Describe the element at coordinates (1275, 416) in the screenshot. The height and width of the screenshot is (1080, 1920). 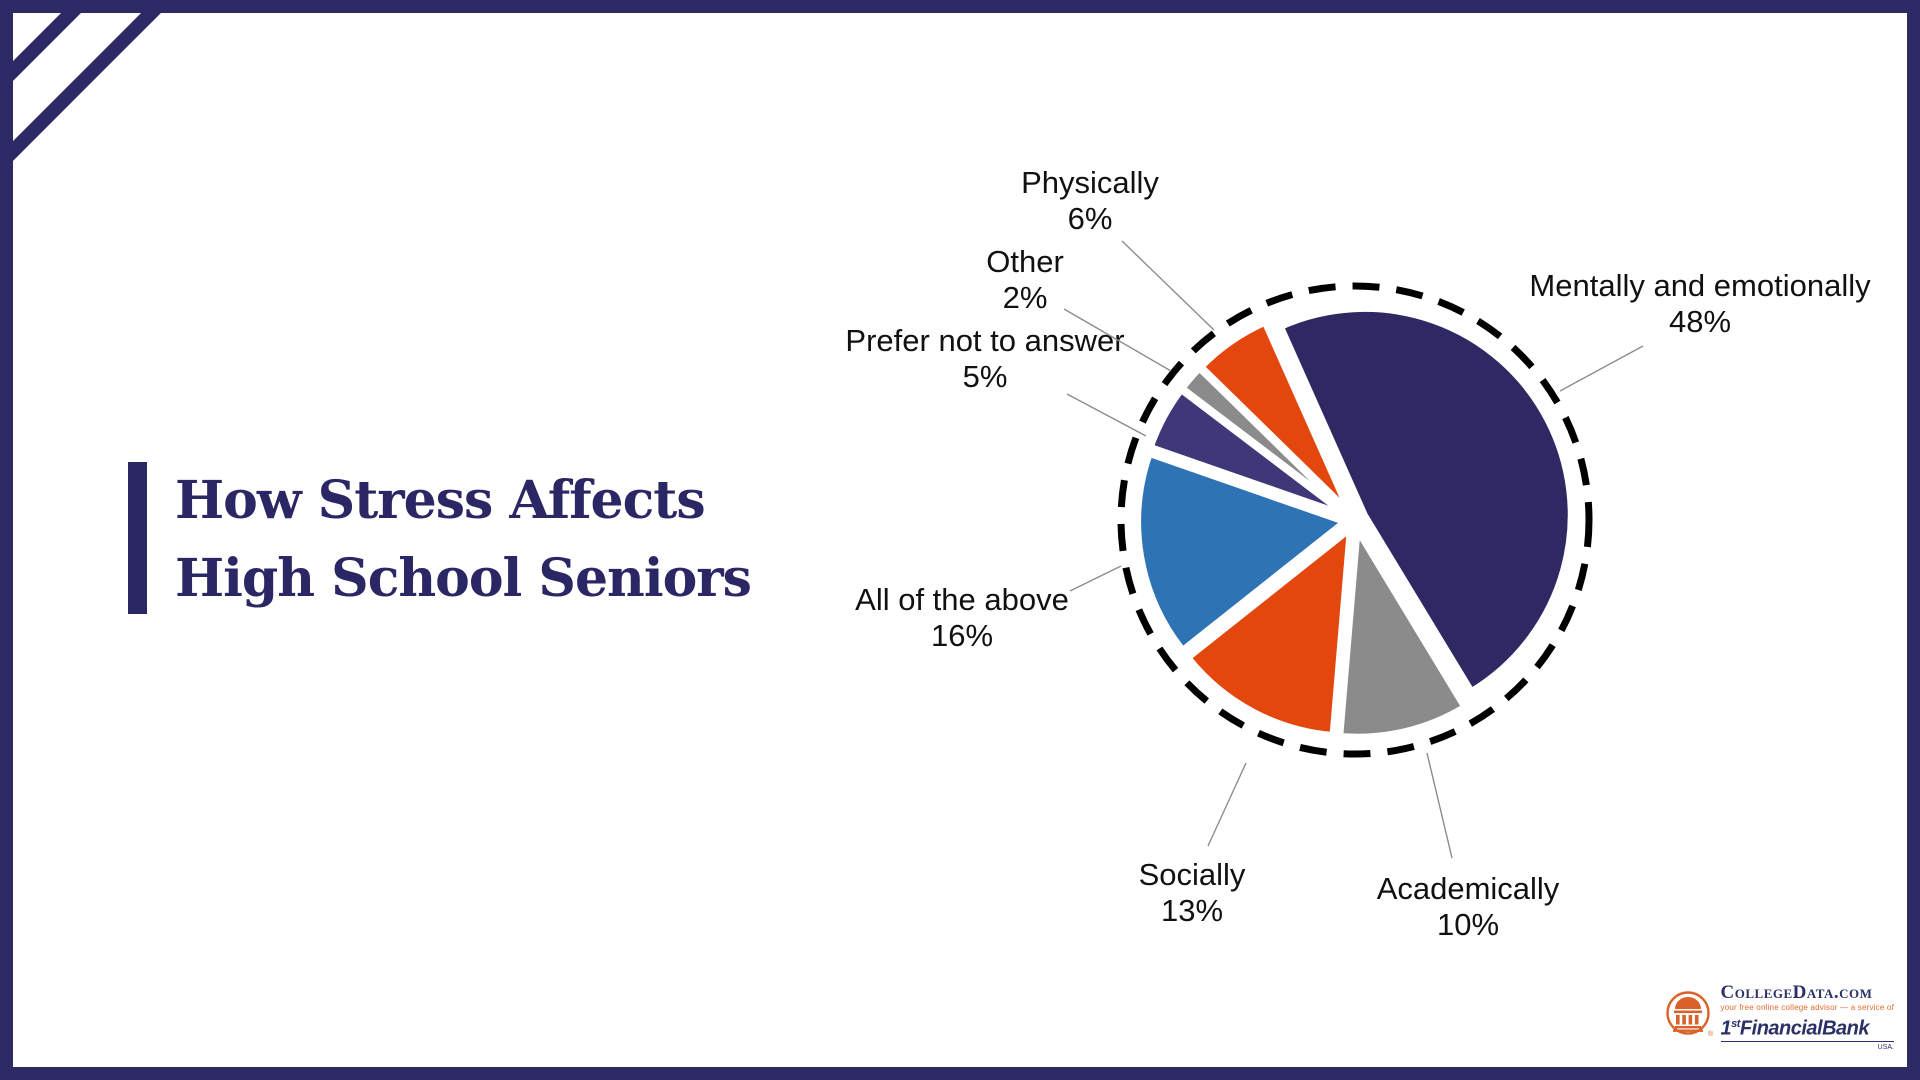
I see `pie-slice-physically` at that location.